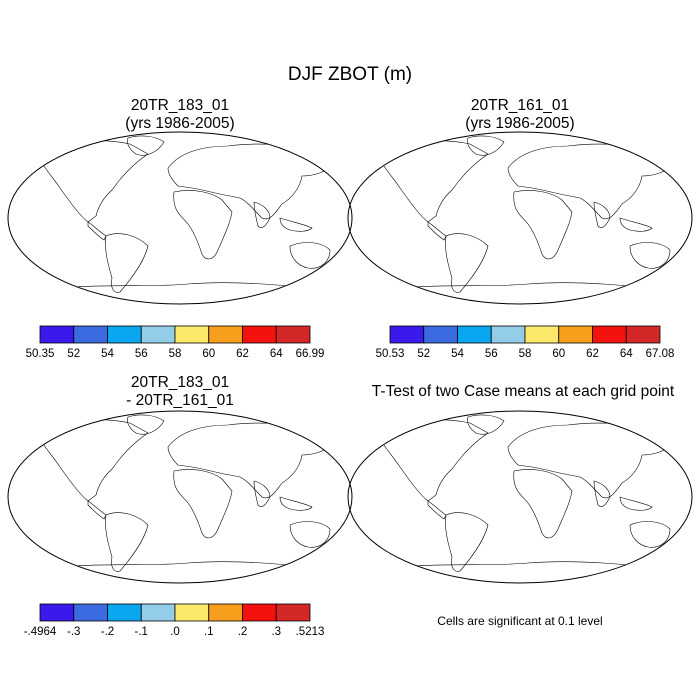 The width and height of the screenshot is (700, 700). Describe the element at coordinates (243, 632) in the screenshot. I see `panel3-colorbar-label: .2` at that location.